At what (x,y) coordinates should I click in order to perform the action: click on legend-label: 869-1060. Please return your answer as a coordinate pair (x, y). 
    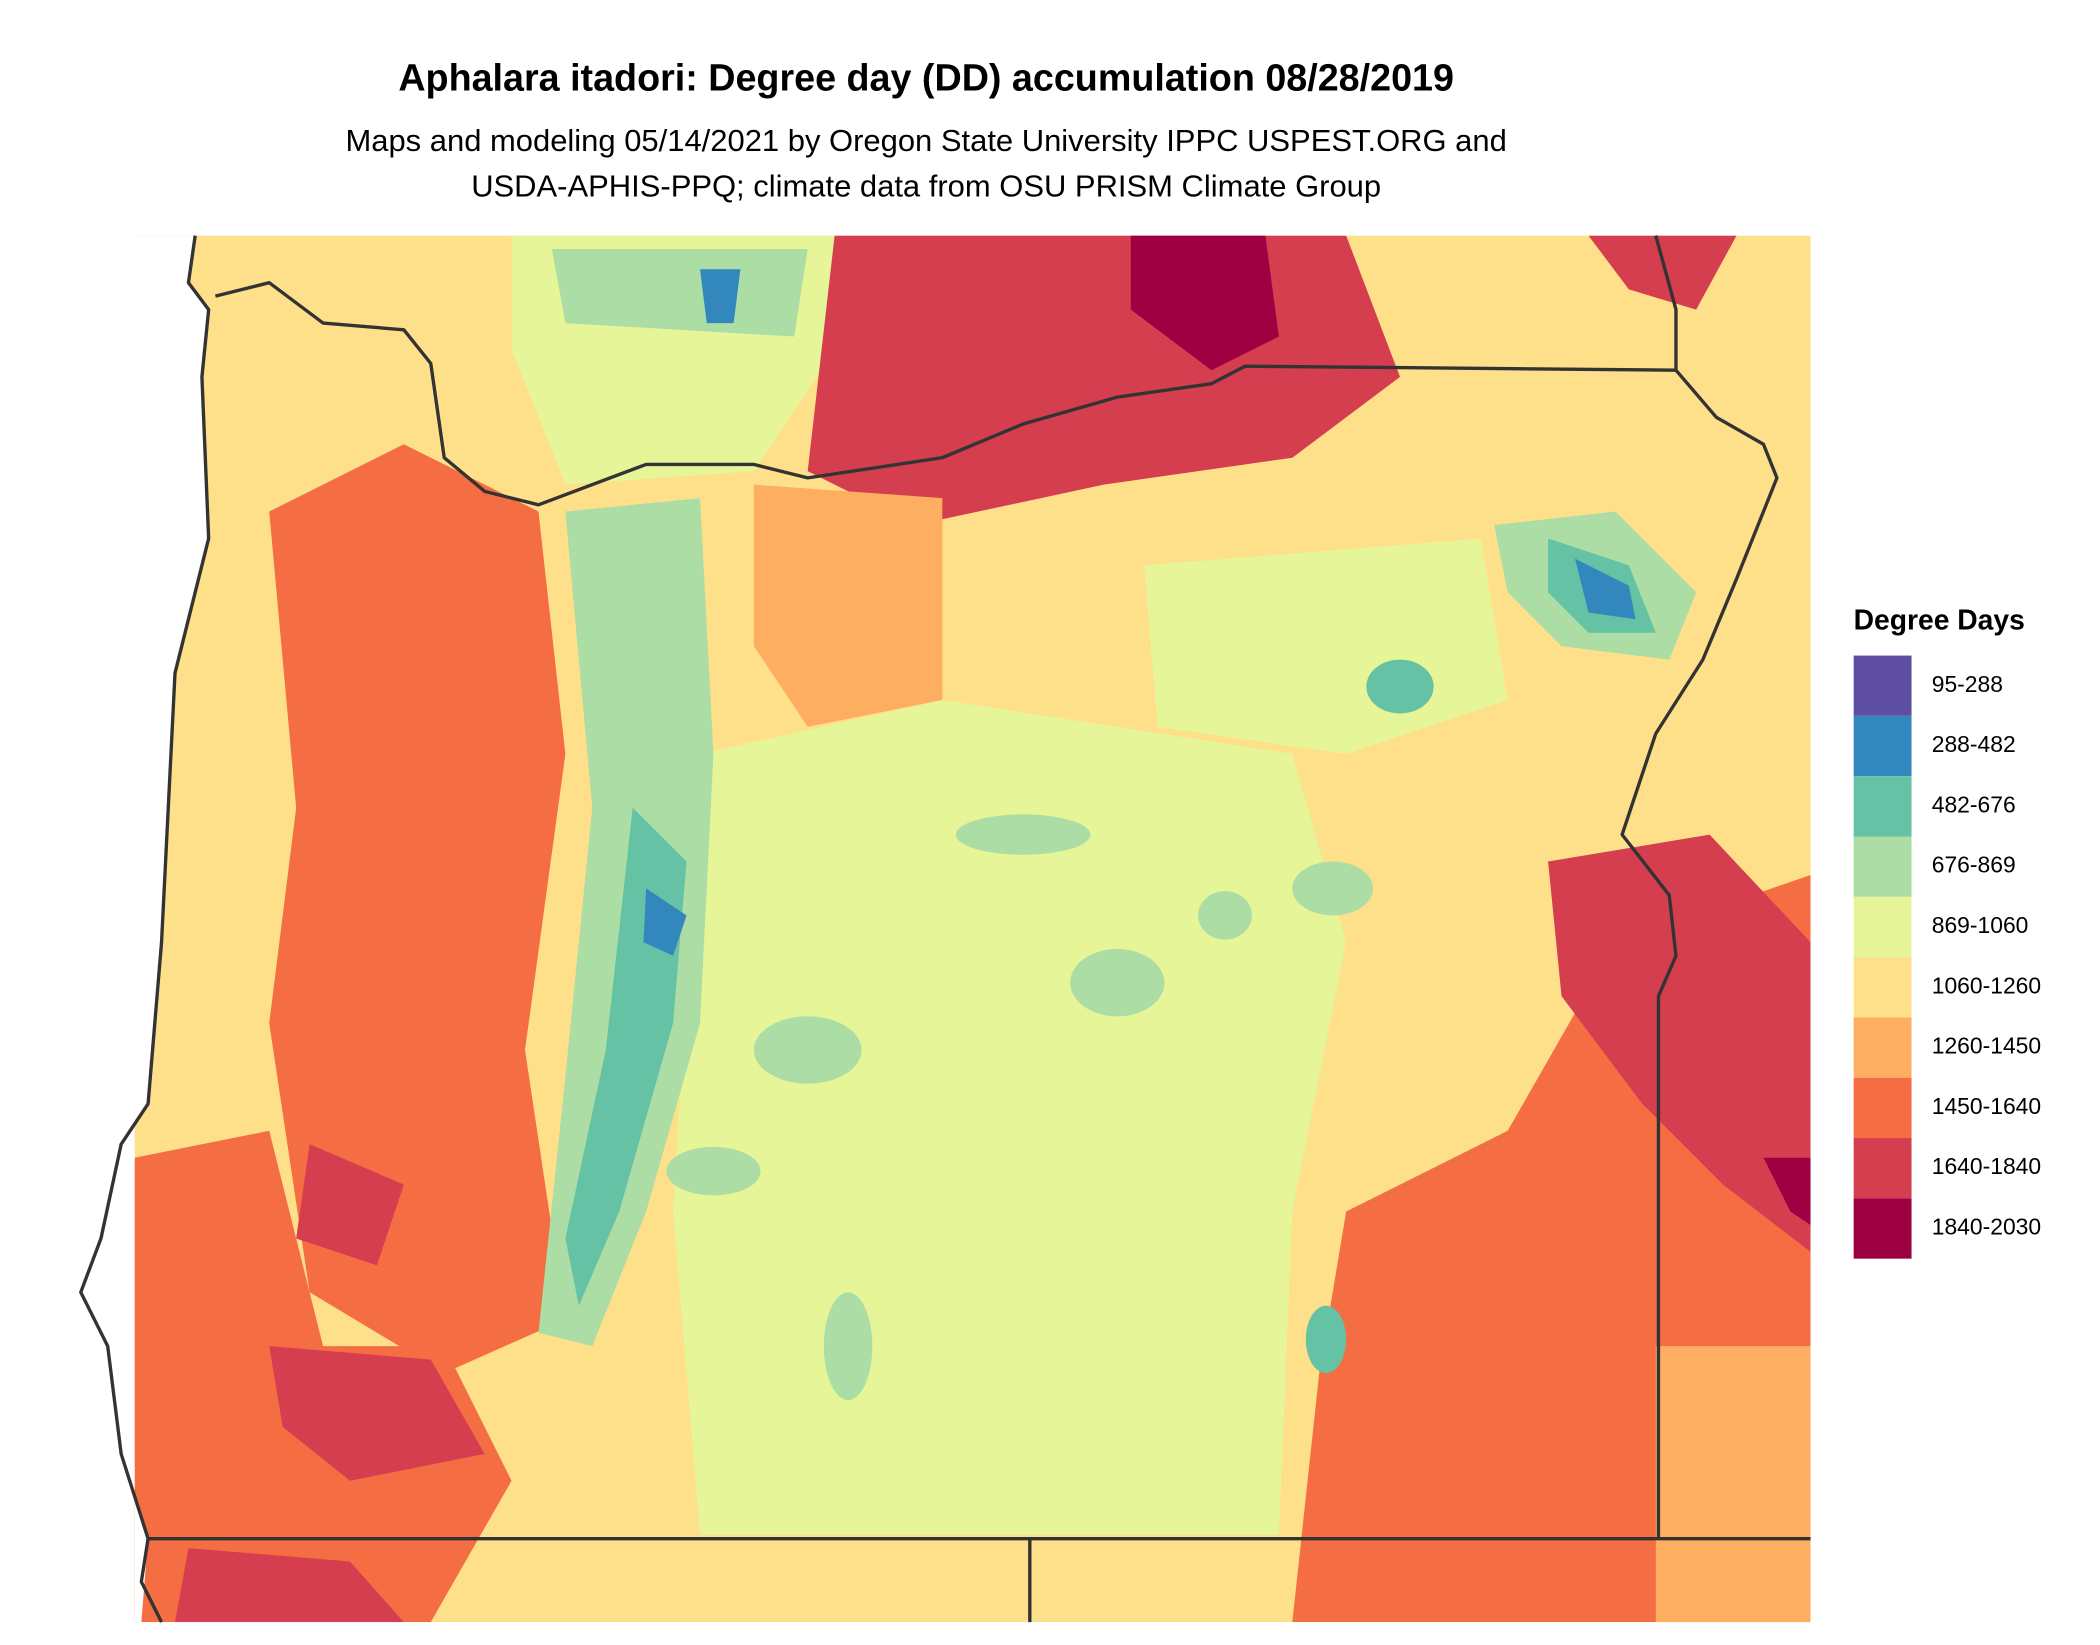
    Looking at the image, I should click on (1980, 925).